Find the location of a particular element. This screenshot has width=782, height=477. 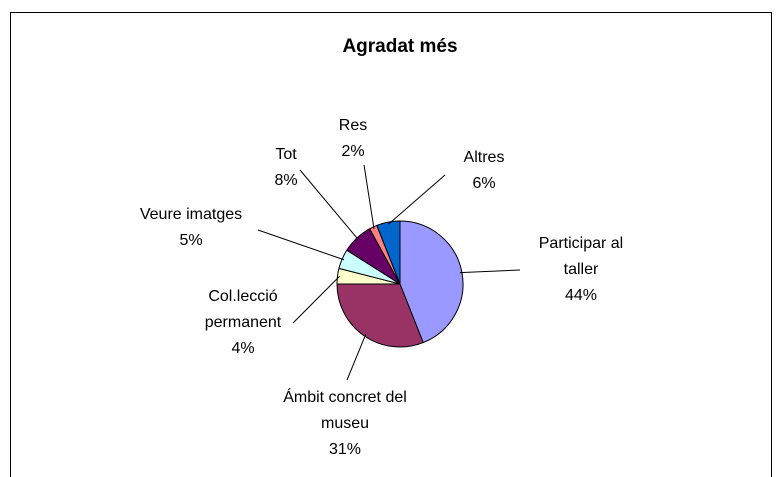

value-label: 8% is located at coordinates (286, 180).